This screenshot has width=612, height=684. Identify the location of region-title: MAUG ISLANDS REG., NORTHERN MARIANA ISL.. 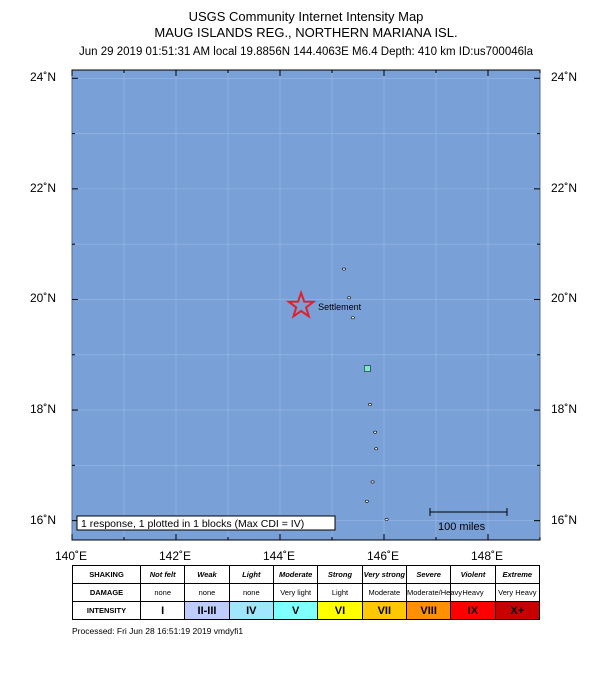
(306, 32).